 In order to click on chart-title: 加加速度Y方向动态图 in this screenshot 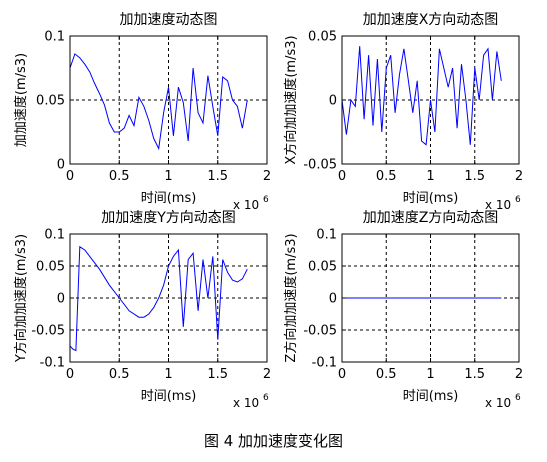, I will do `click(168, 218)`.